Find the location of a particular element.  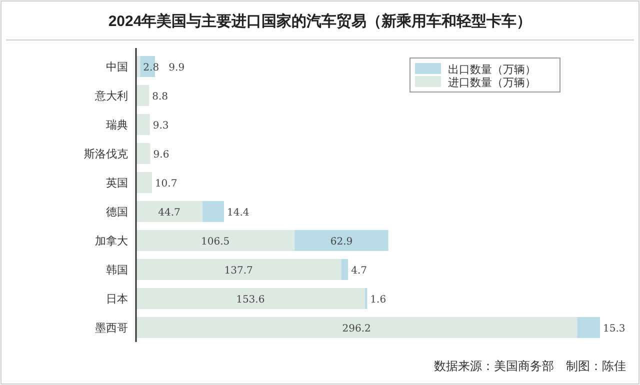

y-tick-label: 意大利 is located at coordinates (111, 96).